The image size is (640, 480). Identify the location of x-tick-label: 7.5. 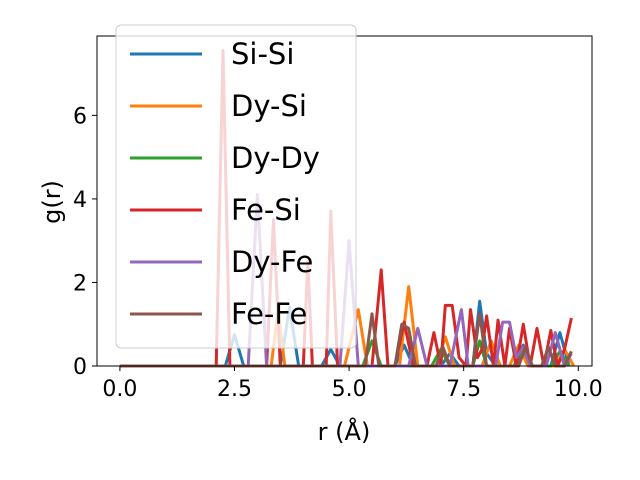
(463, 389).